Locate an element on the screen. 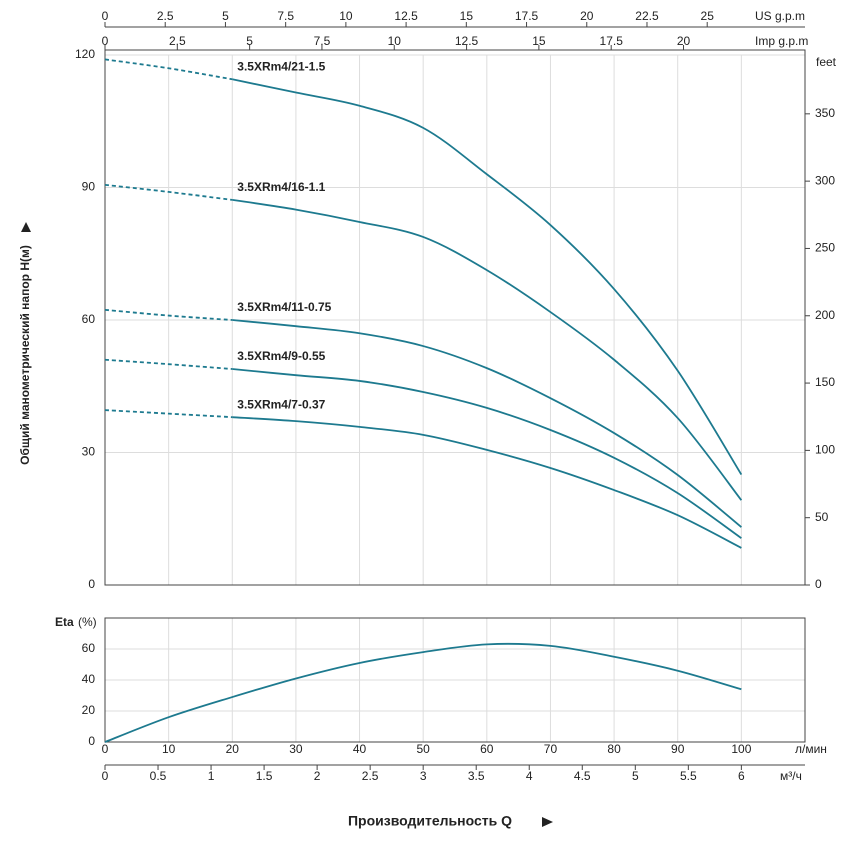  x-tick-label: 40 is located at coordinates (360, 749).